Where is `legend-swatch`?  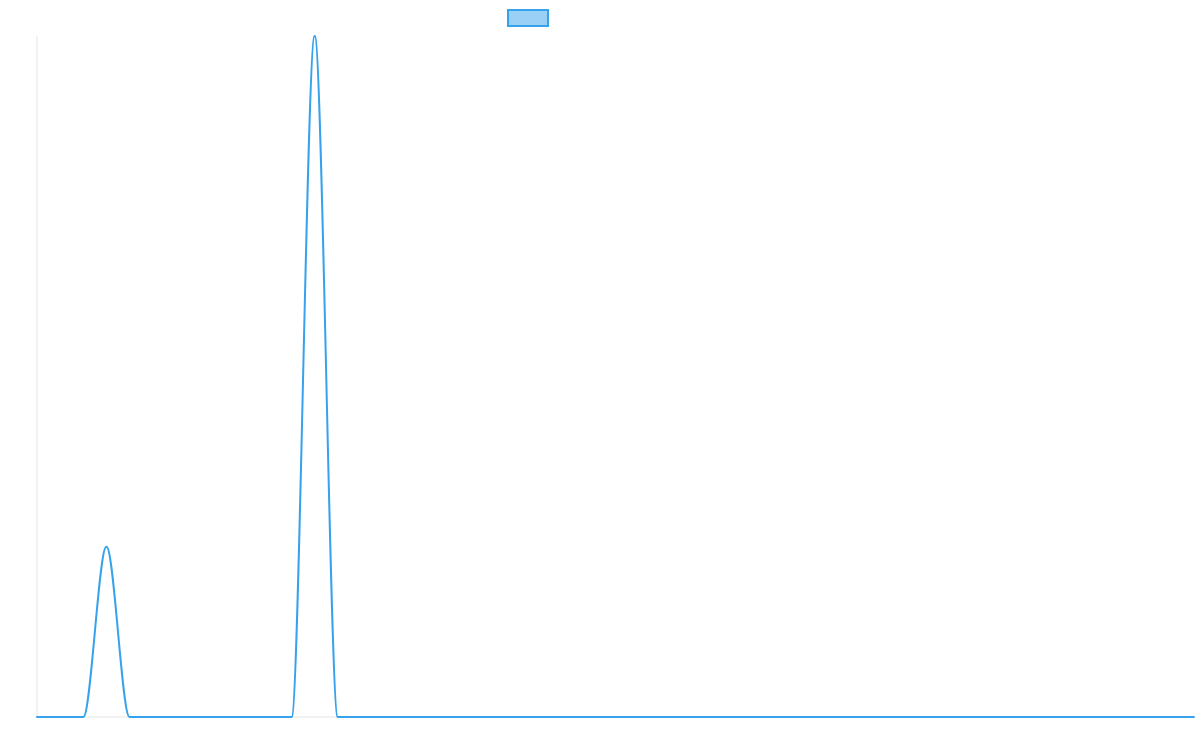 legend-swatch is located at coordinates (528, 18).